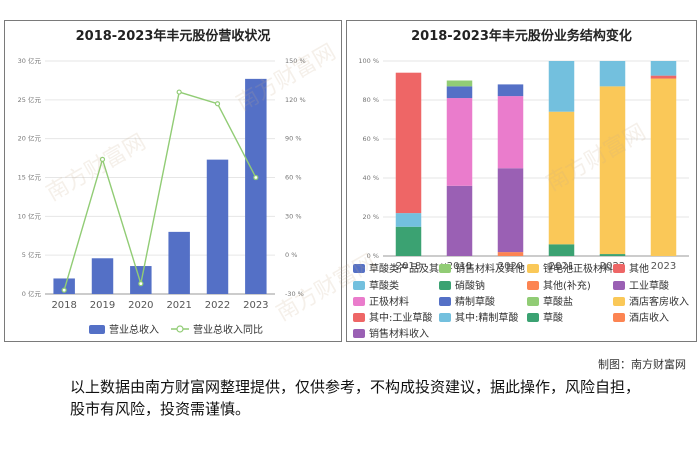 Image resolution: width=700 pixels, height=467 pixels. What do you see at coordinates (389, 301) in the screenshot?
I see `legend-label: 正极材料` at bounding box center [389, 301].